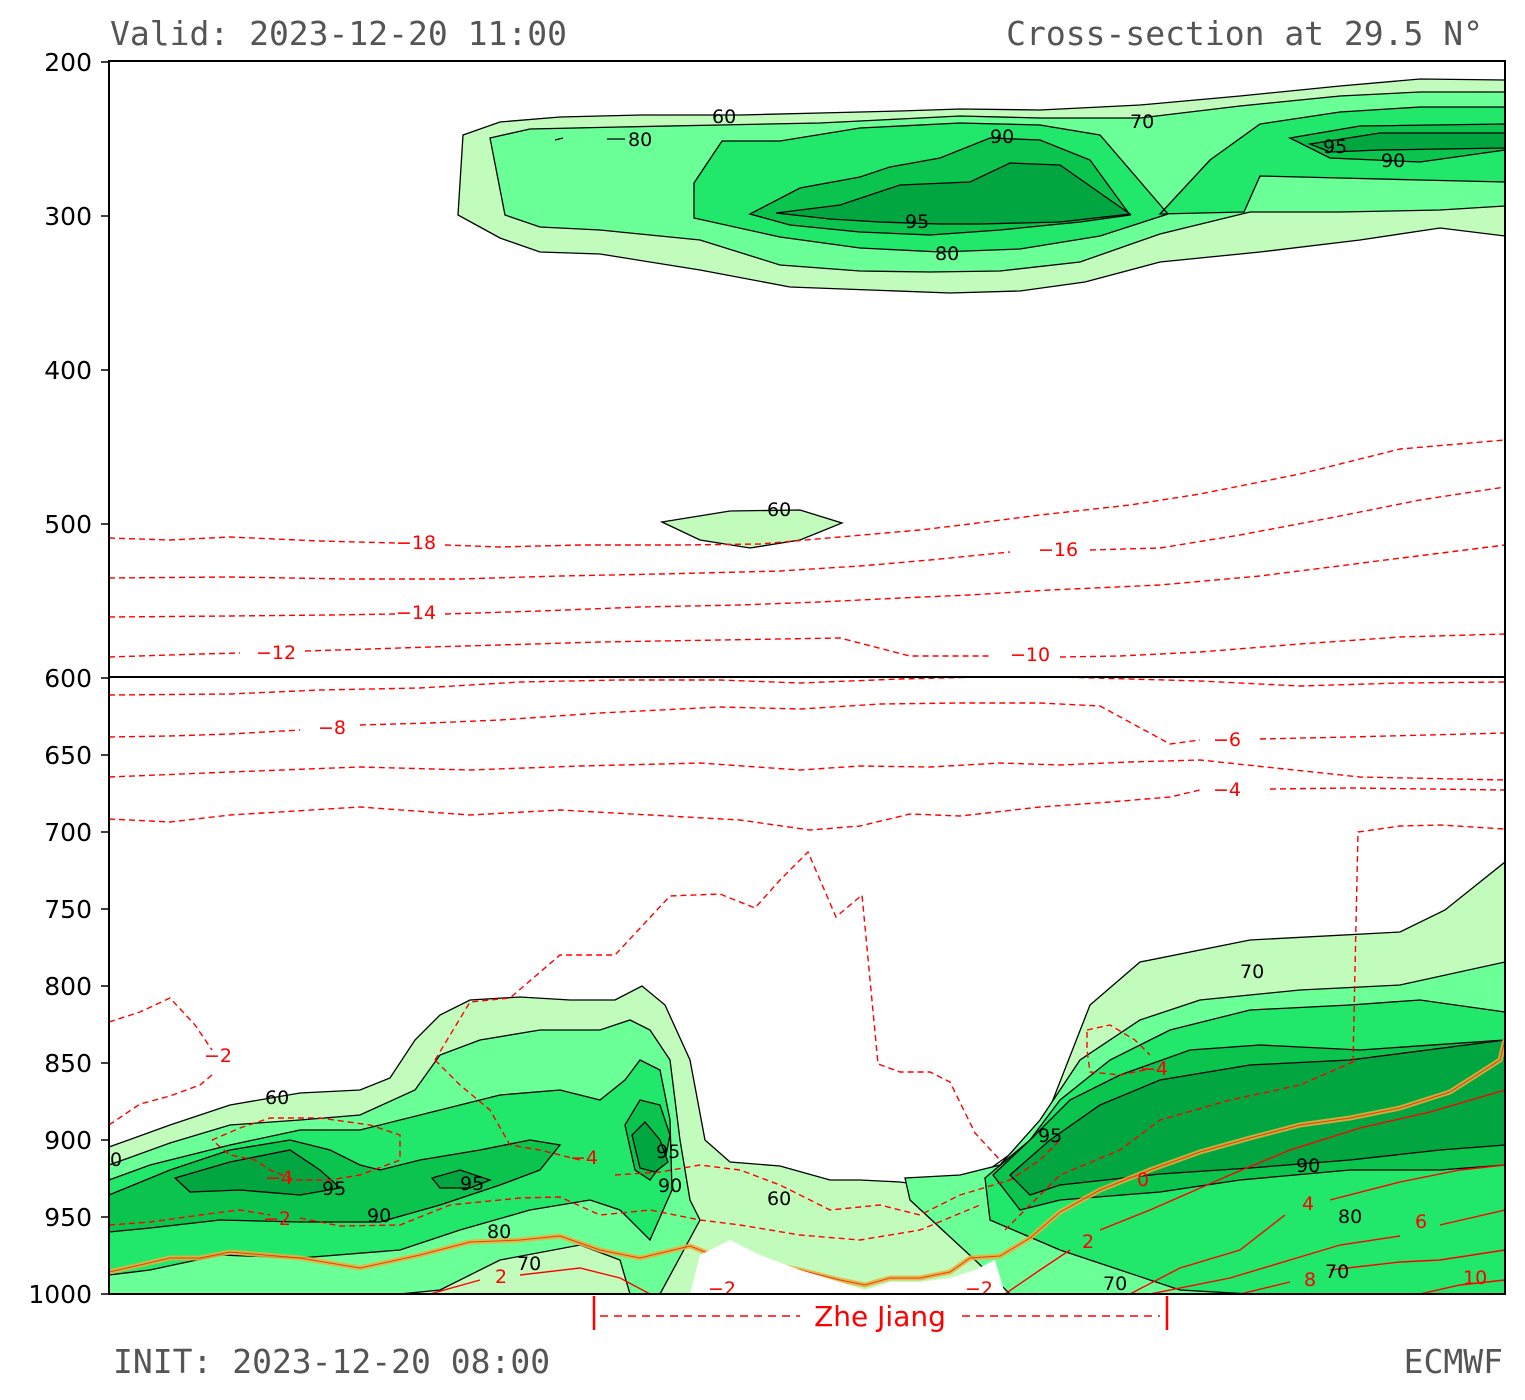  Describe the element at coordinates (1453, 1361) in the screenshot. I see `model-source: ECMWF` at that location.